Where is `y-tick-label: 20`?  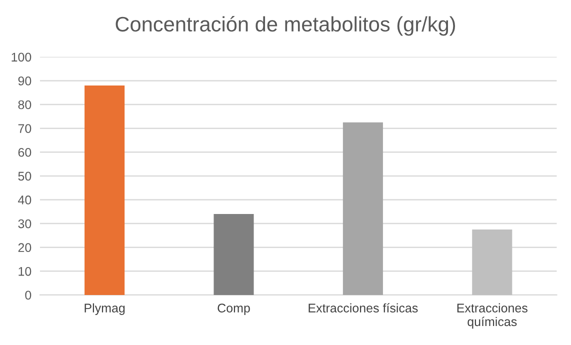
y-tick-label: 20 is located at coordinates (25, 247).